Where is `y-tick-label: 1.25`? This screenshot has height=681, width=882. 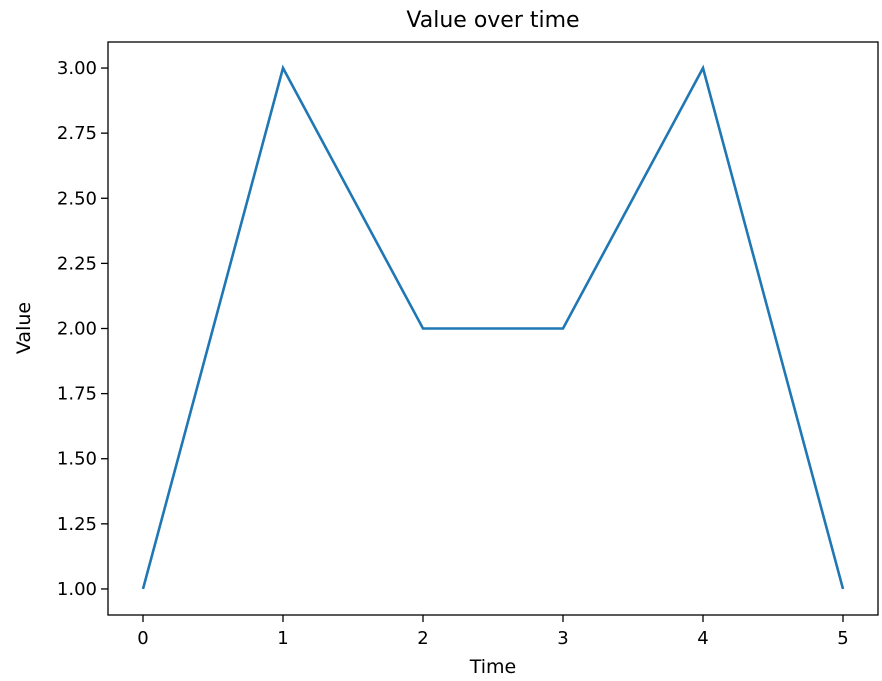
y-tick-label: 1.25 is located at coordinates (77, 524).